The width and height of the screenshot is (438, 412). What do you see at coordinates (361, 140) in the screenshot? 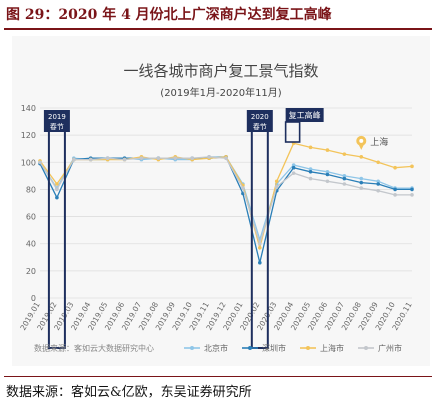
I see `location-pin-dot` at bounding box center [361, 140].